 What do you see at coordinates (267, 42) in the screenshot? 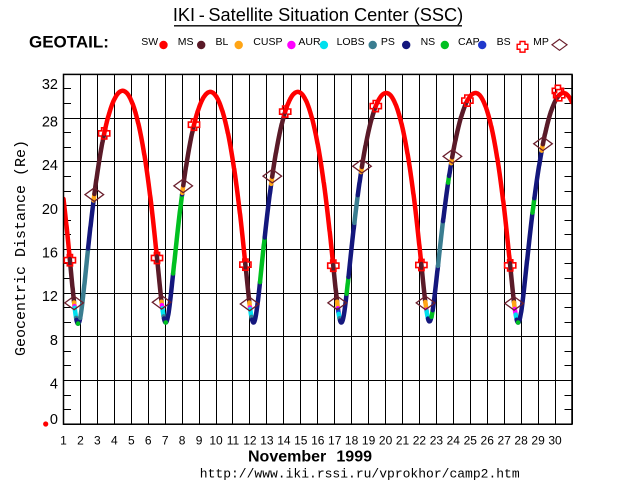
I see `svg-text: CUSP` at bounding box center [267, 42].